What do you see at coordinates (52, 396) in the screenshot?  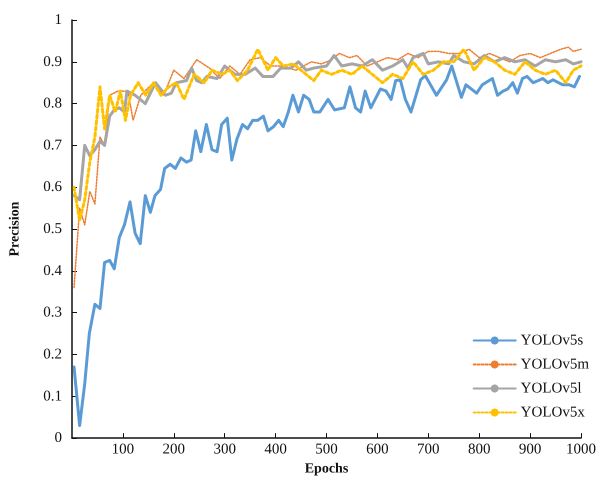 I see `y-tick-label: 0.1` at bounding box center [52, 396].